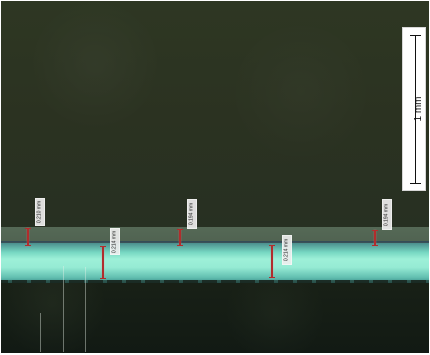 This screenshot has width=430, height=355. What do you see at coordinates (215, 264) in the screenshot?
I see `cyan-layer` at bounding box center [215, 264].